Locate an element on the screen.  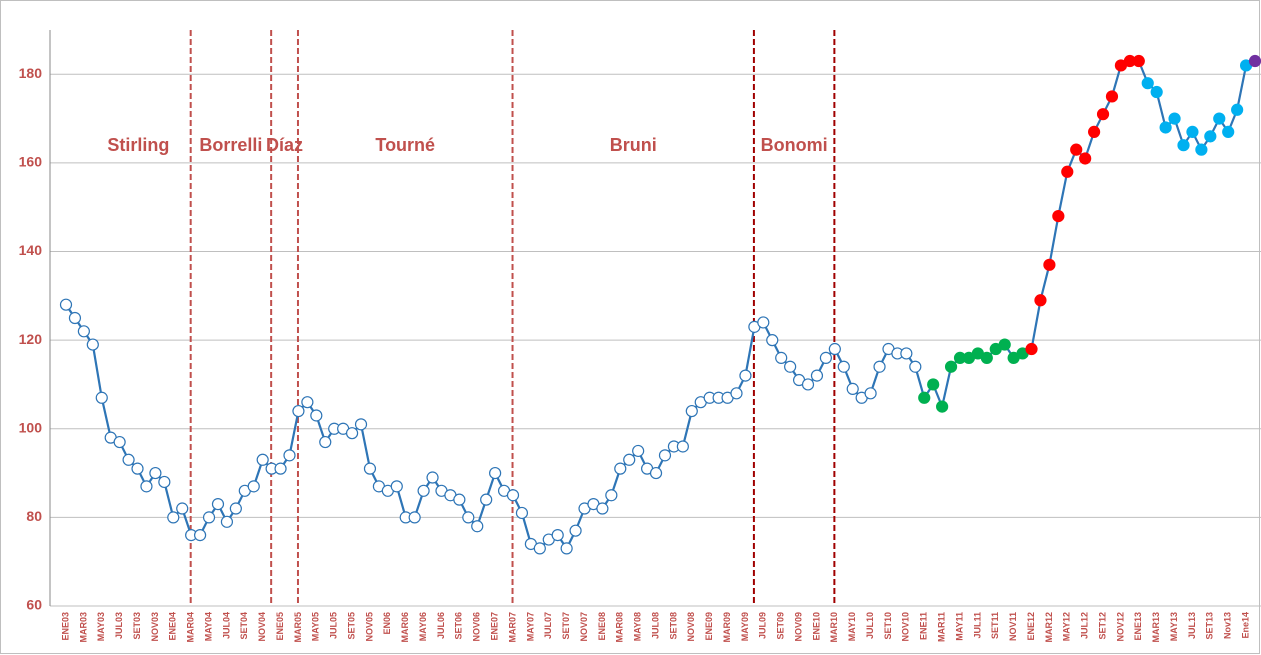
x-tick-label: MAR07 is located at coordinates (512, 627).